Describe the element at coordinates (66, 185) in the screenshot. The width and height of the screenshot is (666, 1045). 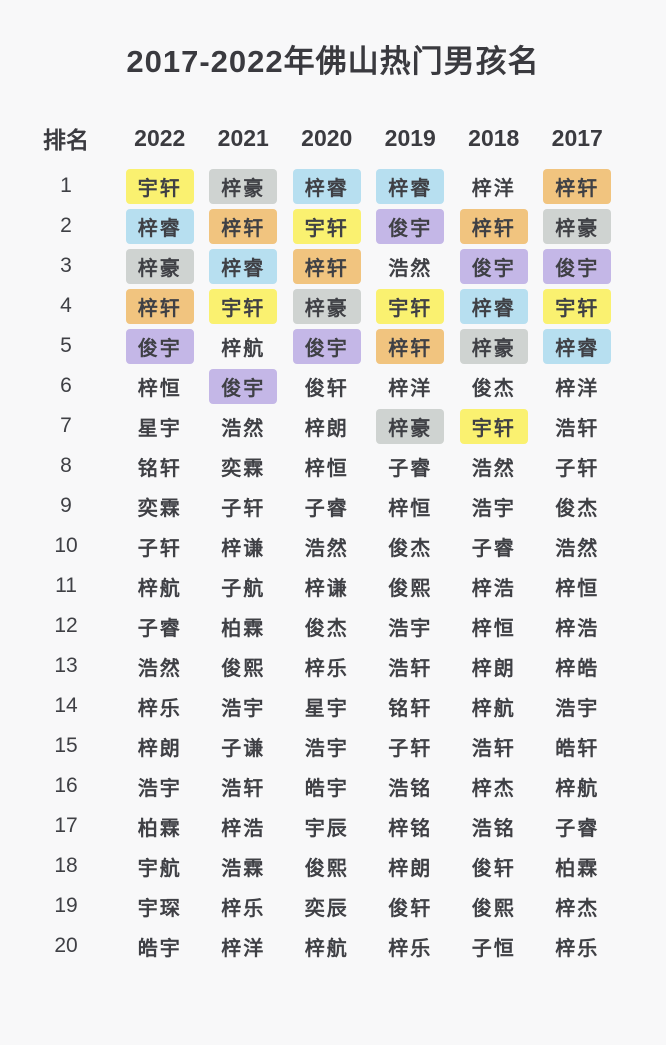
I see `rank-value: 1` at that location.